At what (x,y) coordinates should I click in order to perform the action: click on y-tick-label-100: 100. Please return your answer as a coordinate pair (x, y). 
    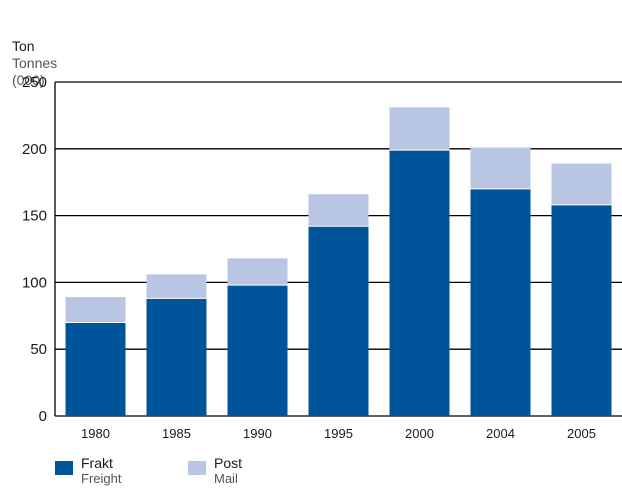
    Looking at the image, I should click on (34, 282).